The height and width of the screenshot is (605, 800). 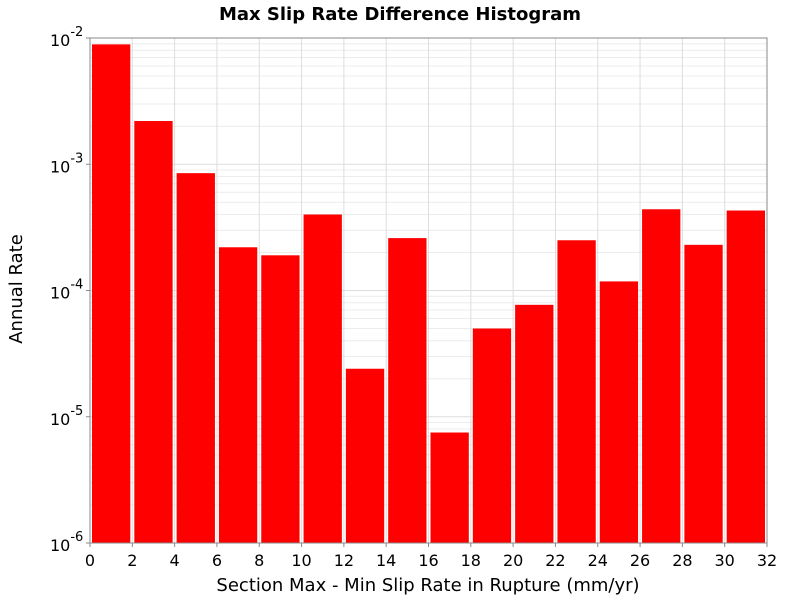 What do you see at coordinates (400, 14) in the screenshot?
I see `chart-title: Max Slip Rate Difference Histogram` at bounding box center [400, 14].